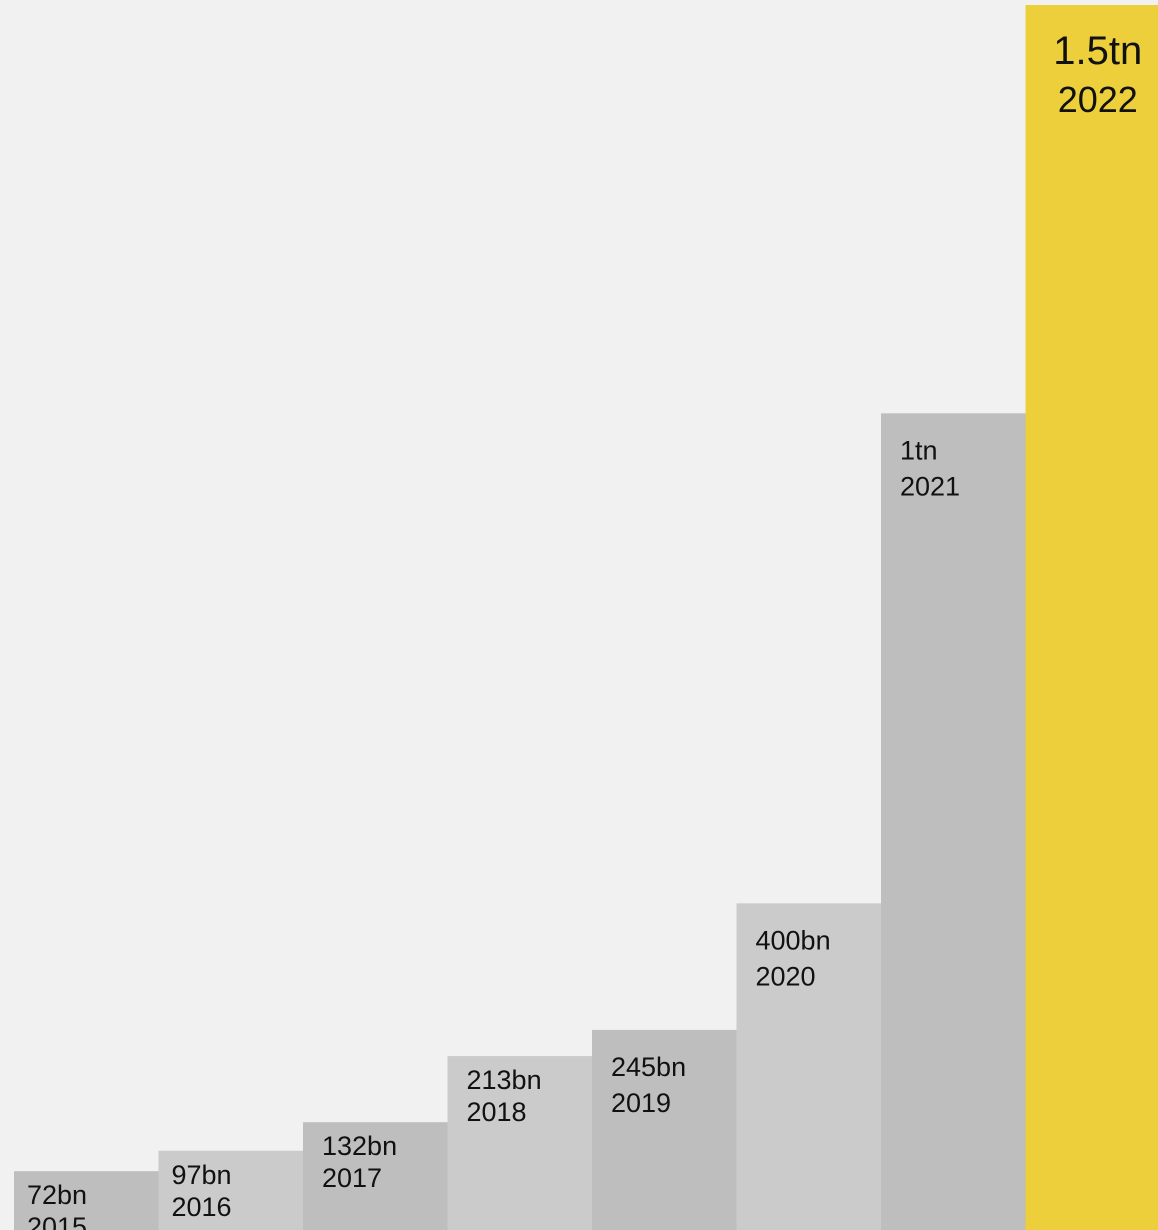 The height and width of the screenshot is (1230, 1158). I want to click on value-label-2016: 97bn, so click(202, 1175).